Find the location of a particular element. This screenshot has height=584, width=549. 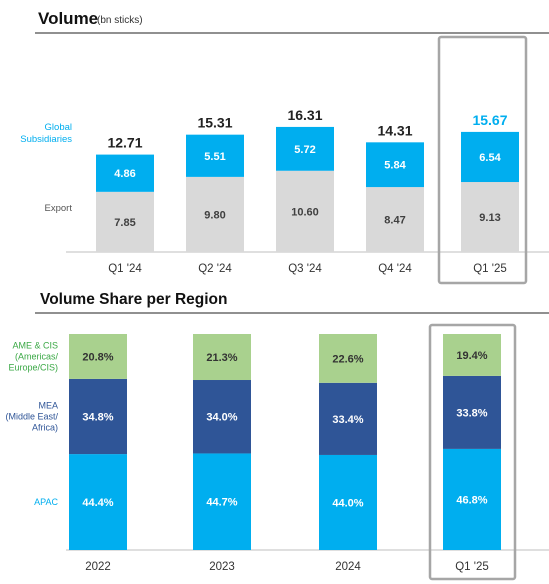

chart1-category-label: Q1 '25 is located at coordinates (490, 269).